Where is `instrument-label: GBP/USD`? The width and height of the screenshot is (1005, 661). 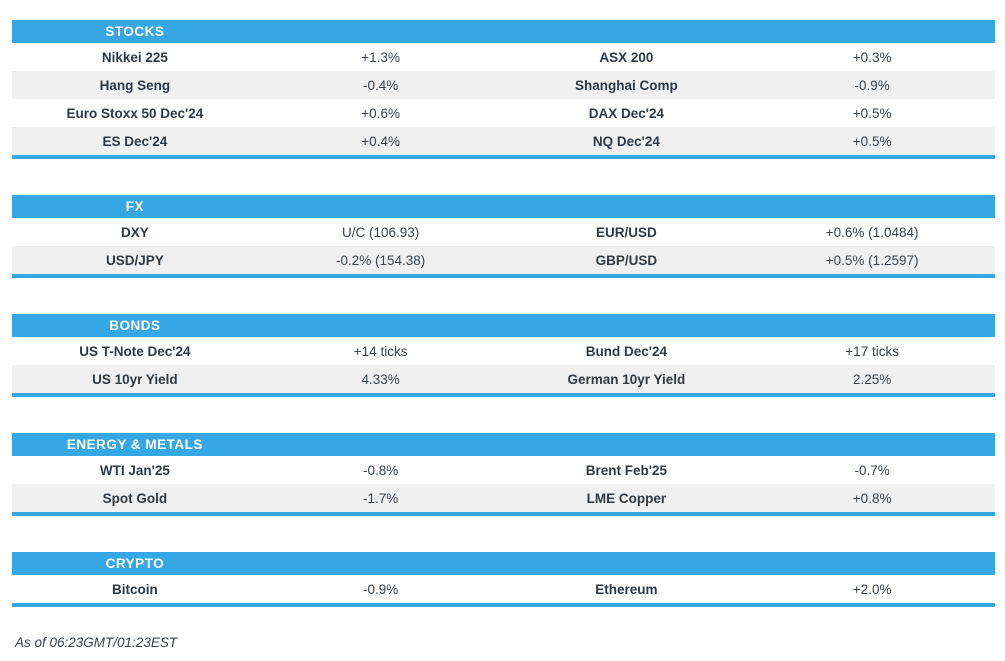 instrument-label: GBP/USD is located at coordinates (626, 260).